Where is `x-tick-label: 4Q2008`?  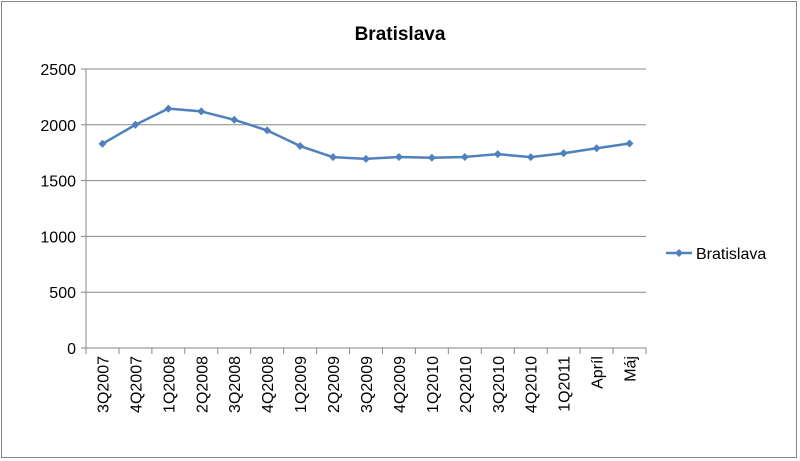
x-tick-label: 4Q2008 is located at coordinates (268, 384).